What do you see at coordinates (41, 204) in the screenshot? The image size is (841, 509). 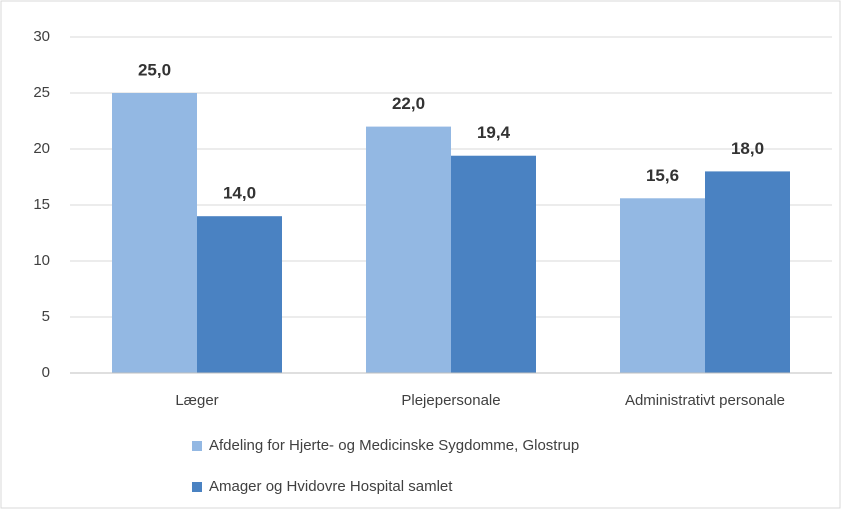 I see `y-tick-label: 15` at bounding box center [41, 204].